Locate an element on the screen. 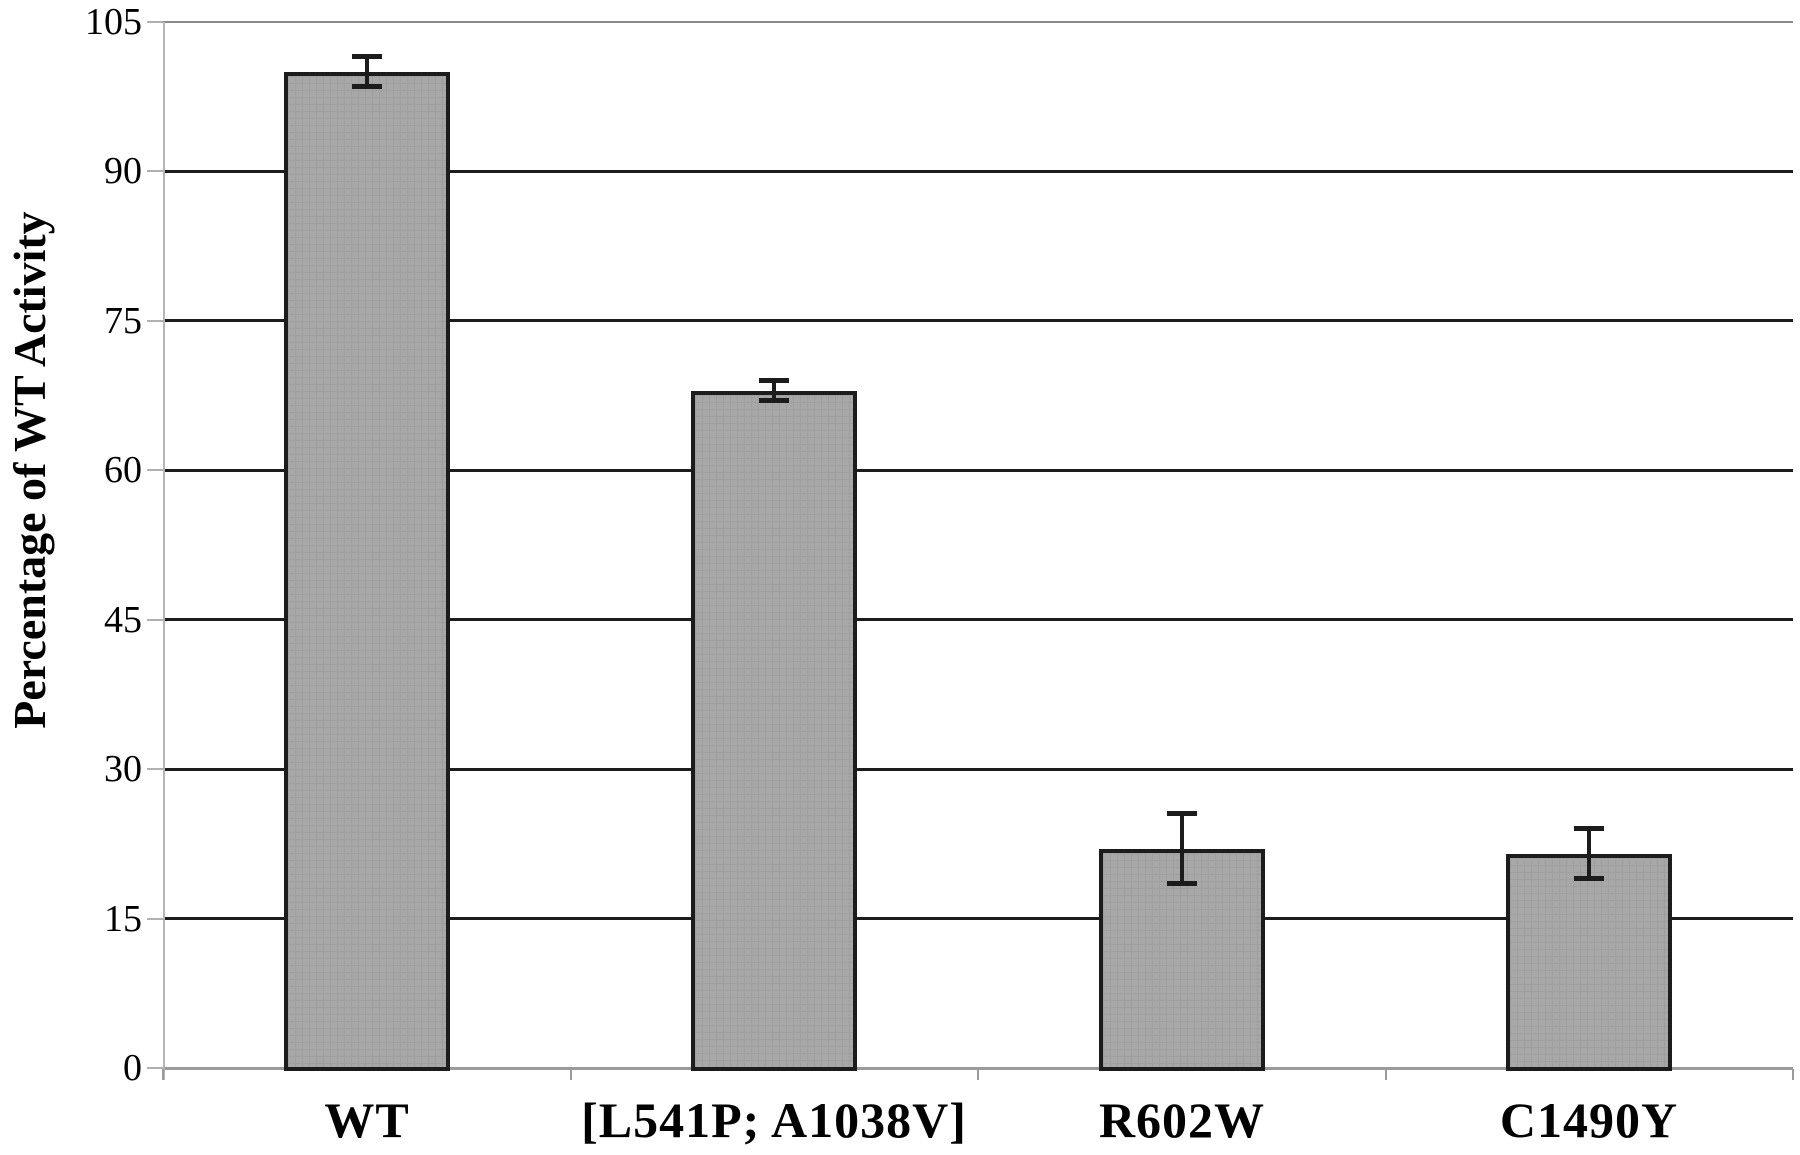 This screenshot has height=1155, width=1800. y-tick-label-75: 75 is located at coordinates (123, 321).